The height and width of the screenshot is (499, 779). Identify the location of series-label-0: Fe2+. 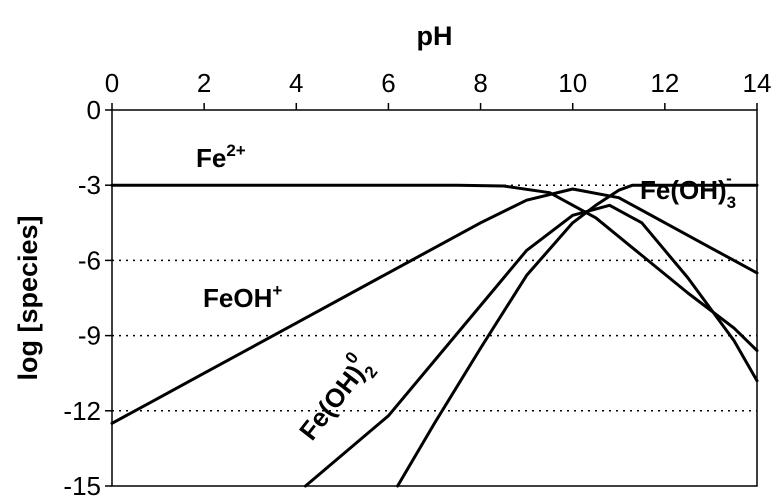
(221, 157).